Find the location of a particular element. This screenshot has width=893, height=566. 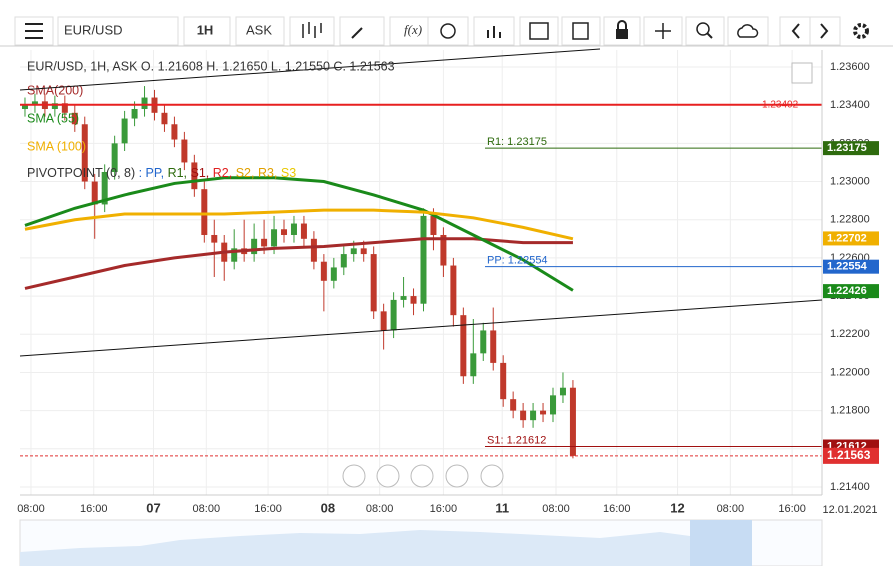

draw-button is located at coordinates (362, 31).